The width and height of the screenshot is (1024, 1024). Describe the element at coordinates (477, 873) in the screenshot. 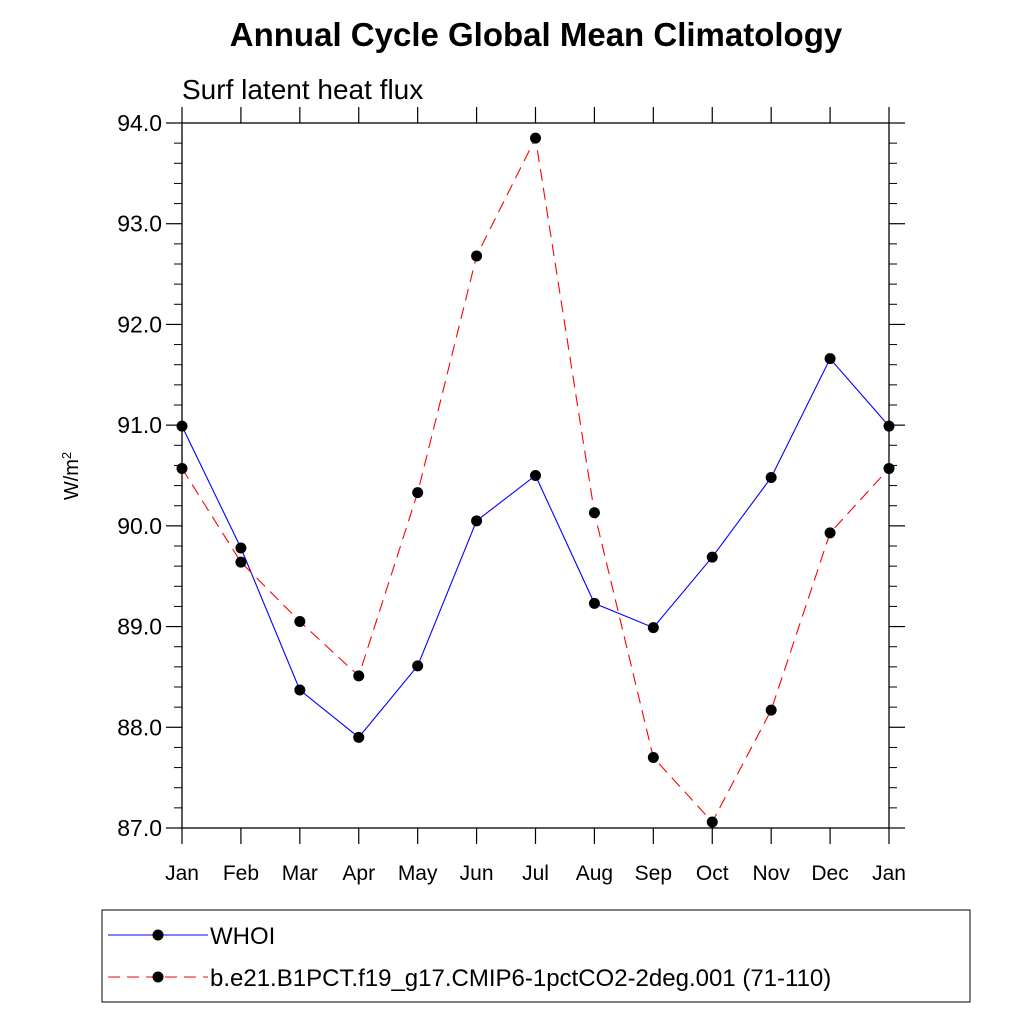

I see `x-tick-label: Jun` at that location.